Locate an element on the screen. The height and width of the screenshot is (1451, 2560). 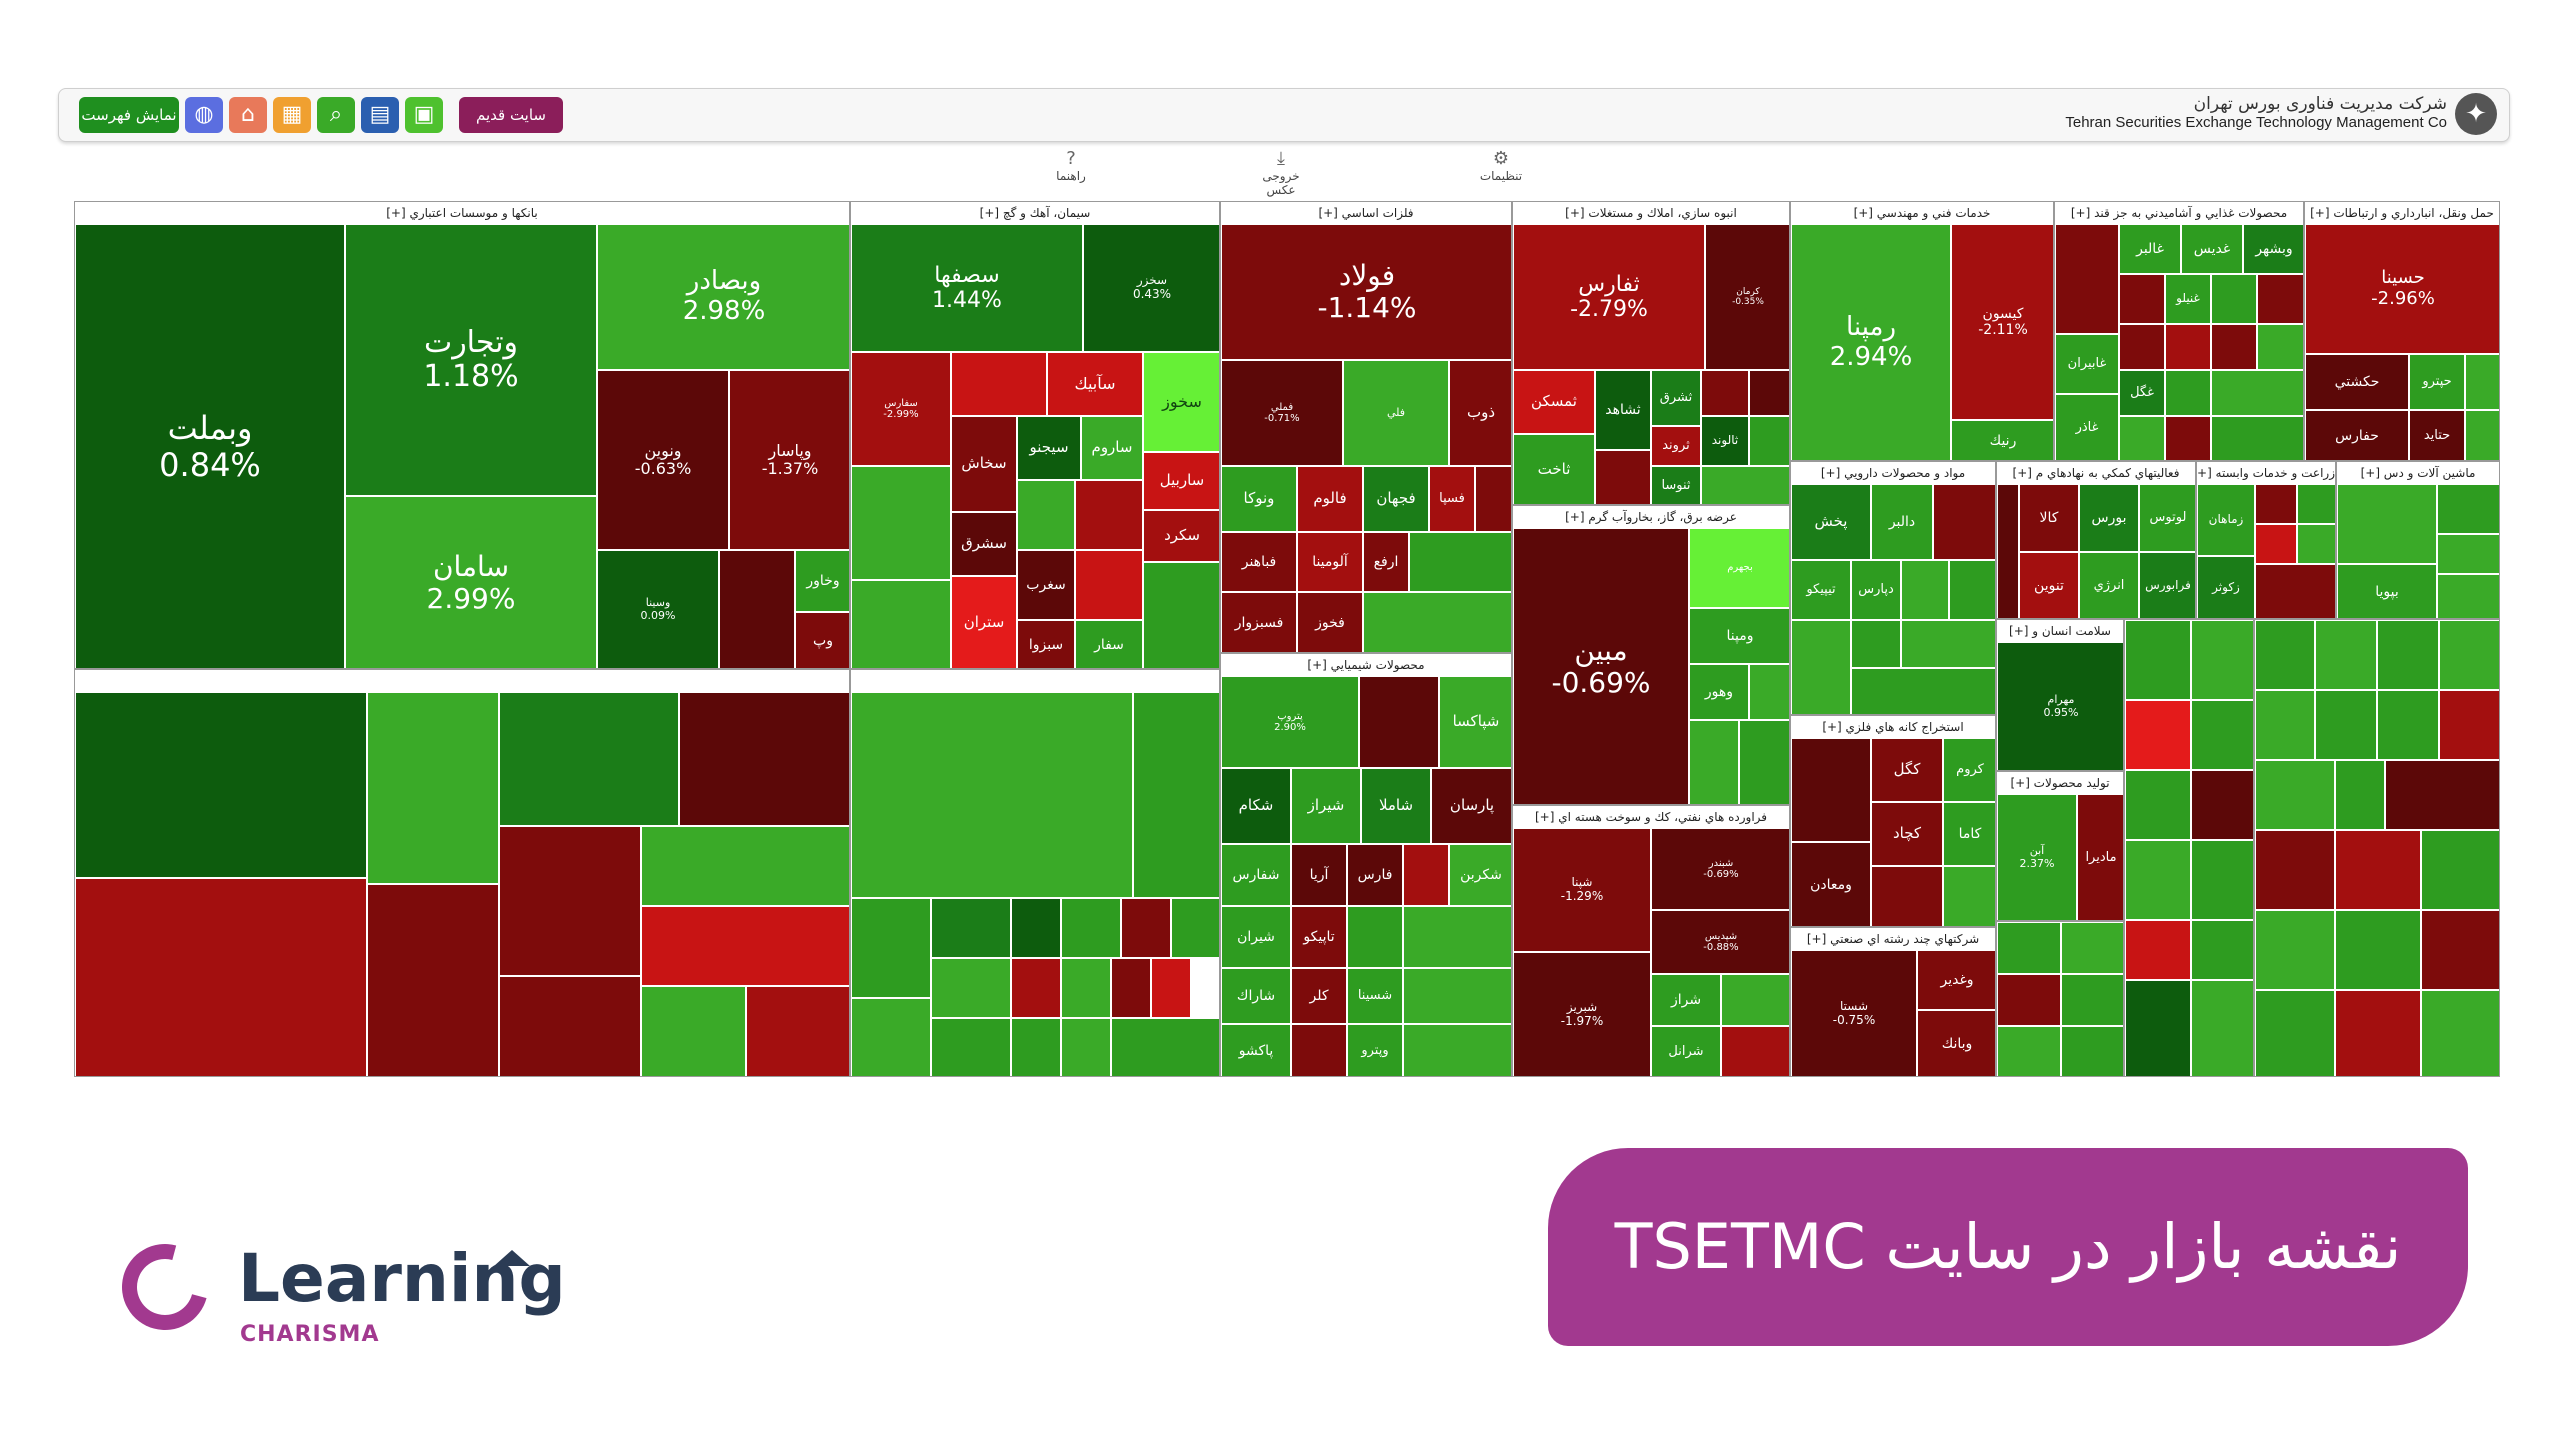
tile-fespa: فسپا is located at coordinates (1452, 499).